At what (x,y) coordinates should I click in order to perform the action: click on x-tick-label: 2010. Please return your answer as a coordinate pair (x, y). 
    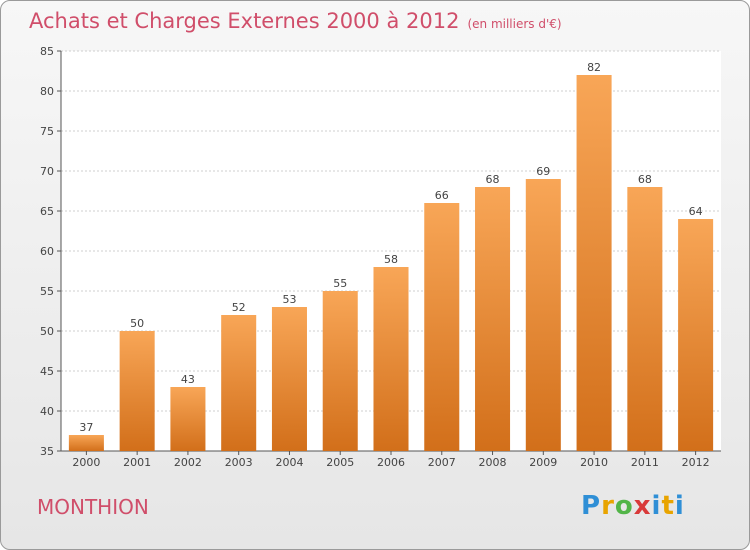
    Looking at the image, I should click on (594, 462).